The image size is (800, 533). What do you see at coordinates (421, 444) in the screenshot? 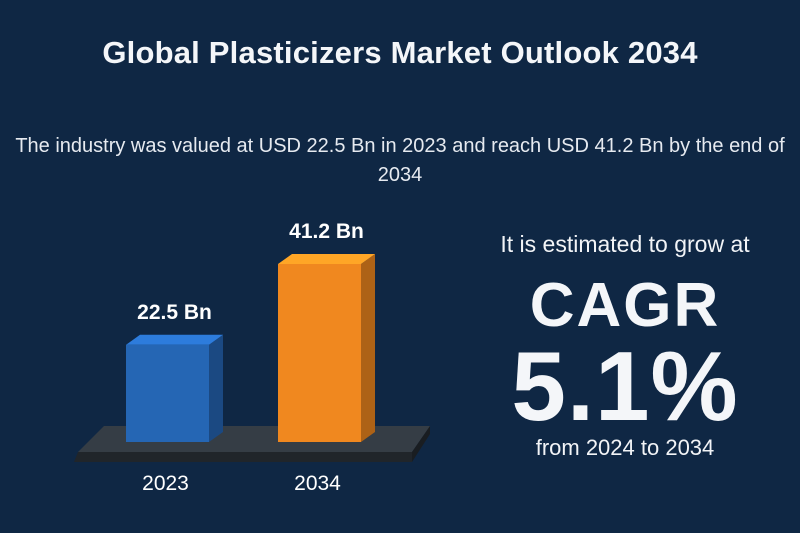
I see `chart-platform-side` at bounding box center [421, 444].